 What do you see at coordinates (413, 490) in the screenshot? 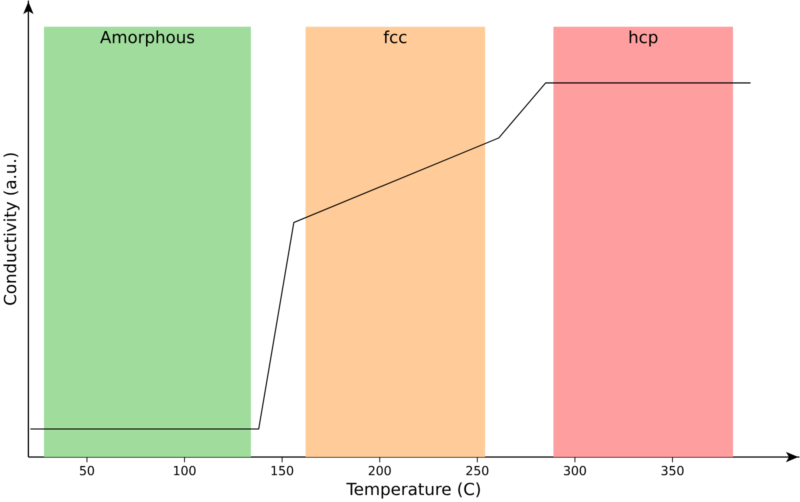
I see `x-axis-title: Temperature (C)` at bounding box center [413, 490].